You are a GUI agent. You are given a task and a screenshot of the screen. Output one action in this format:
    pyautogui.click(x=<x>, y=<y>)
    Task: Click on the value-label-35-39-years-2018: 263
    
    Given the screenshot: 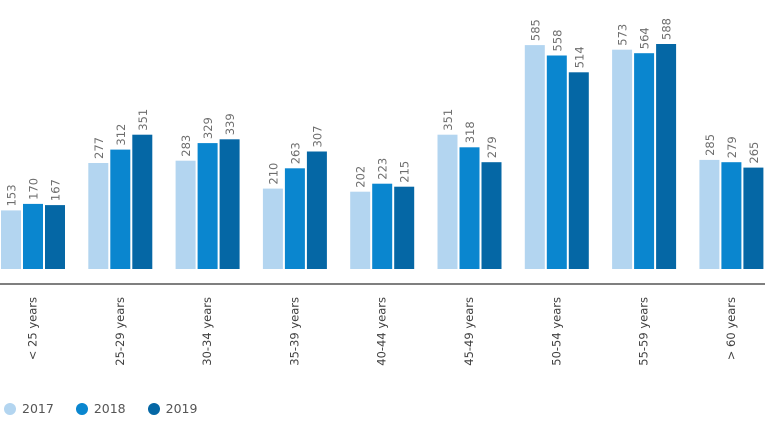 What is the action you would take?
    pyautogui.click(x=295, y=153)
    